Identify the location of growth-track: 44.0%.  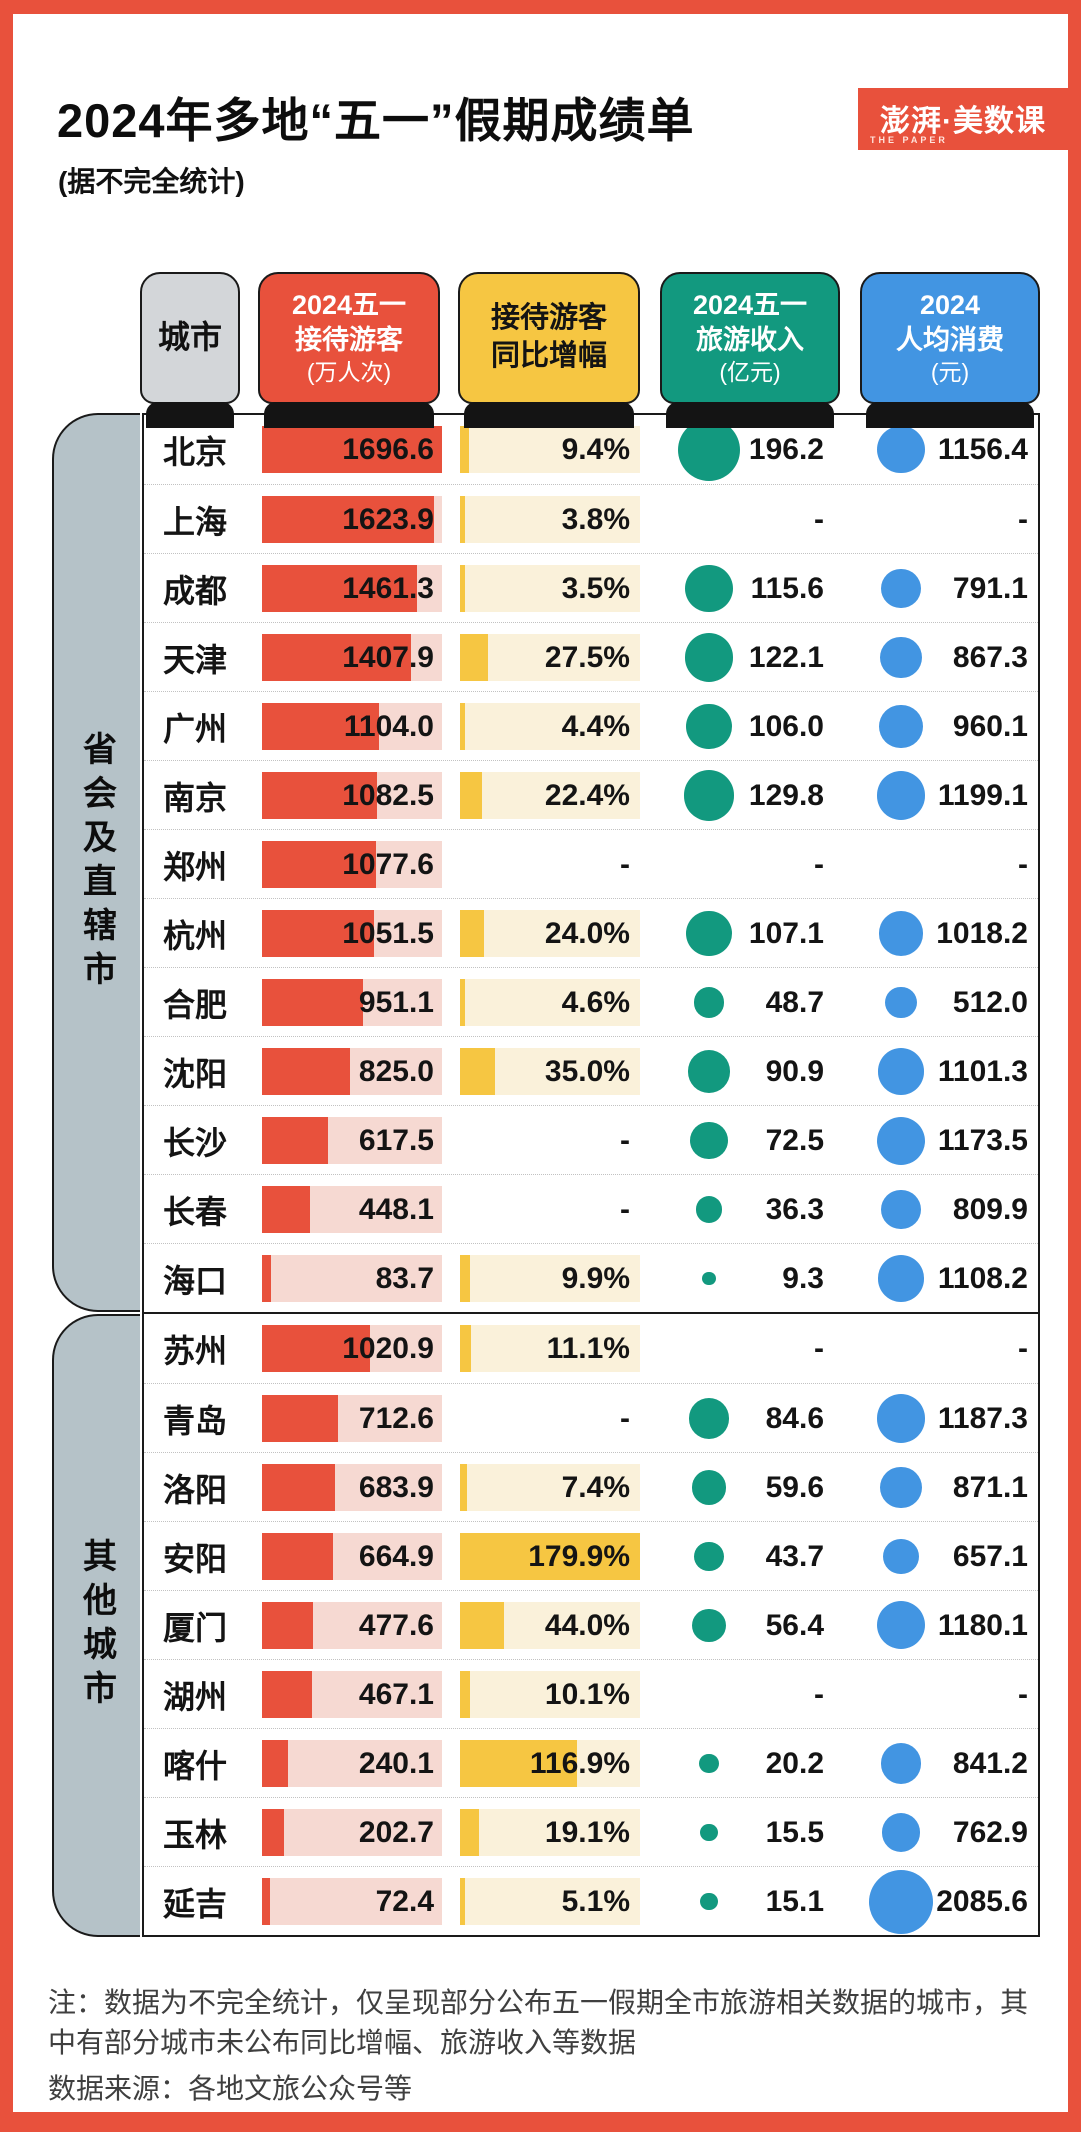
(550, 1625).